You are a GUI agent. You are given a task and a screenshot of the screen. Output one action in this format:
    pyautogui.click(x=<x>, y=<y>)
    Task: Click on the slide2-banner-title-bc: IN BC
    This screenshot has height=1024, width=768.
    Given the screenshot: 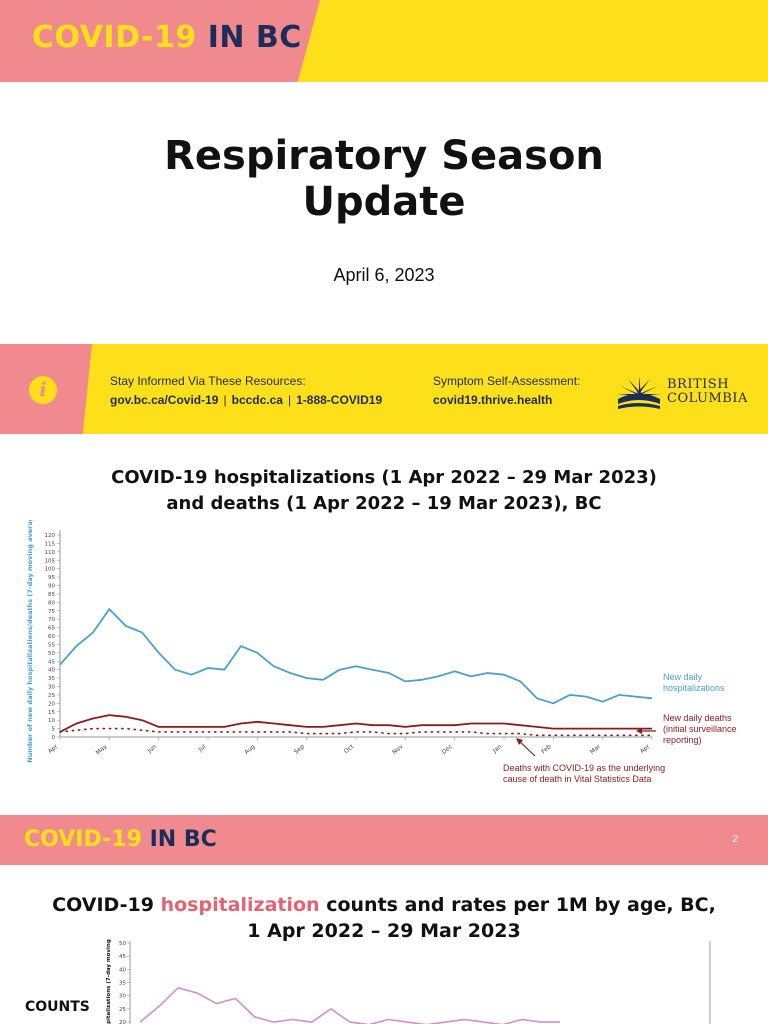 What is the action you would take?
    pyautogui.click(x=183, y=839)
    